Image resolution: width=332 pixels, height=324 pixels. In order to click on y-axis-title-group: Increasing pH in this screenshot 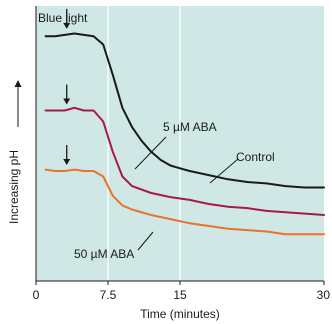, I will do `click(14, 152)`.